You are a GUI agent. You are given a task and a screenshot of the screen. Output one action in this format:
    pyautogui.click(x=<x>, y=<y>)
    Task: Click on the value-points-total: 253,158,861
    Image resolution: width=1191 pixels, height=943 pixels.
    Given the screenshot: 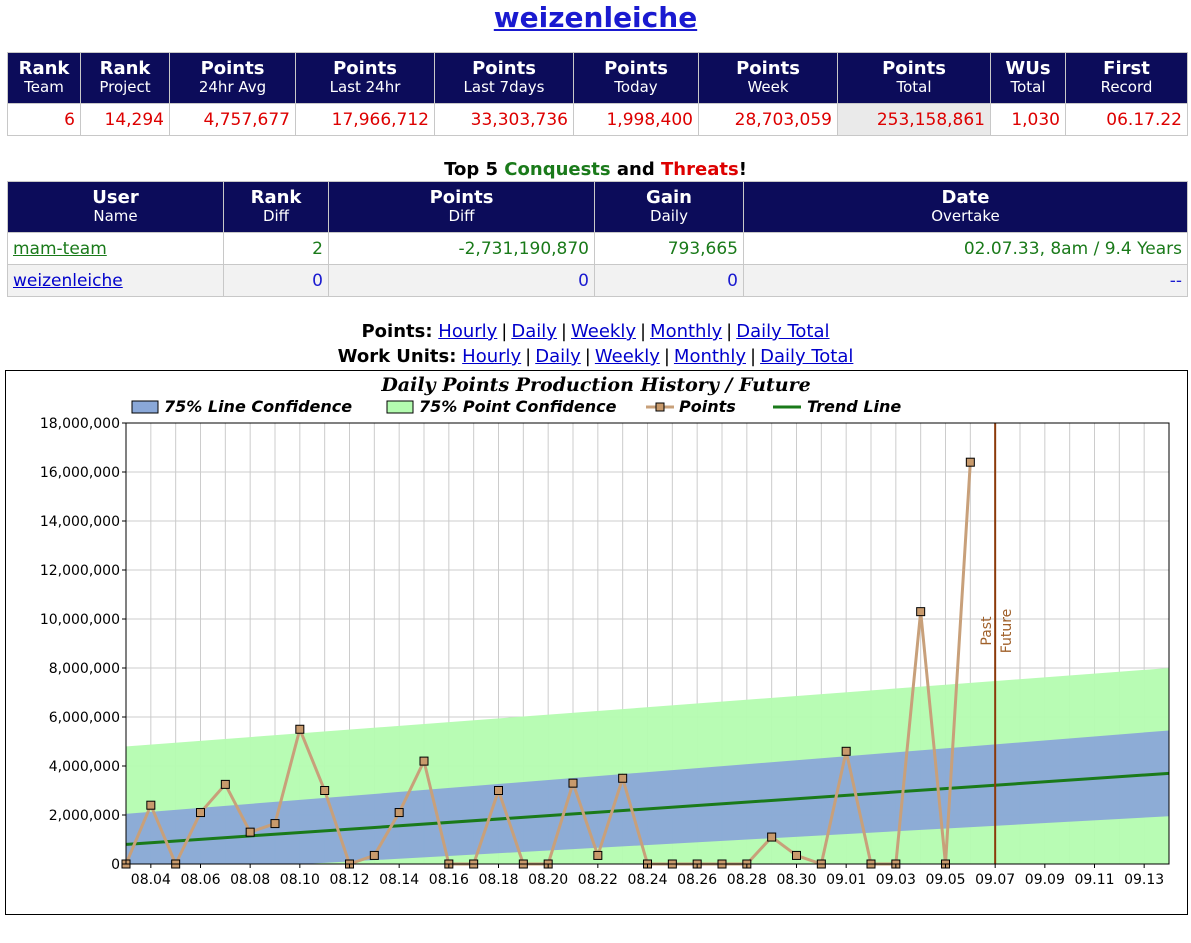 What is the action you would take?
    pyautogui.click(x=914, y=119)
    